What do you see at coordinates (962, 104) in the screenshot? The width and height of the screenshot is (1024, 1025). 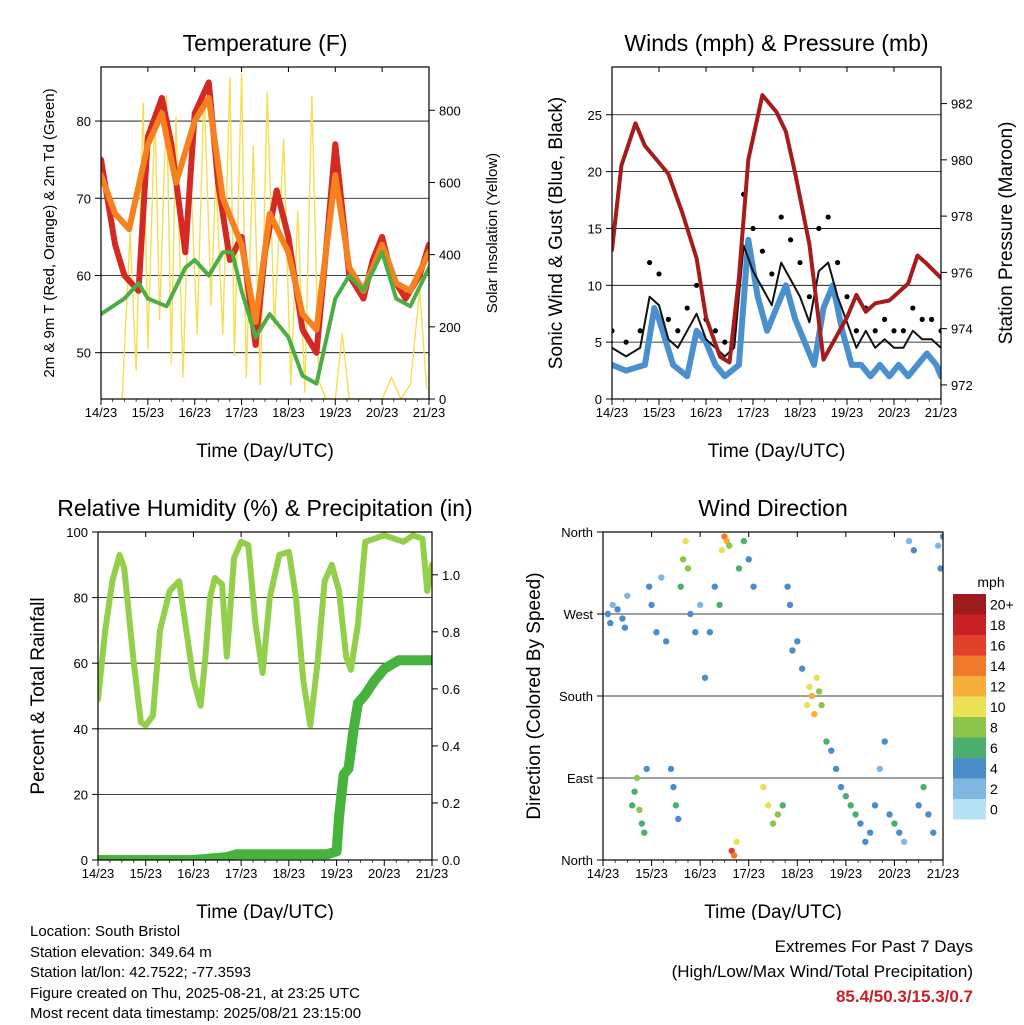 I see `winds-ytick-right-label: 982` at bounding box center [962, 104].